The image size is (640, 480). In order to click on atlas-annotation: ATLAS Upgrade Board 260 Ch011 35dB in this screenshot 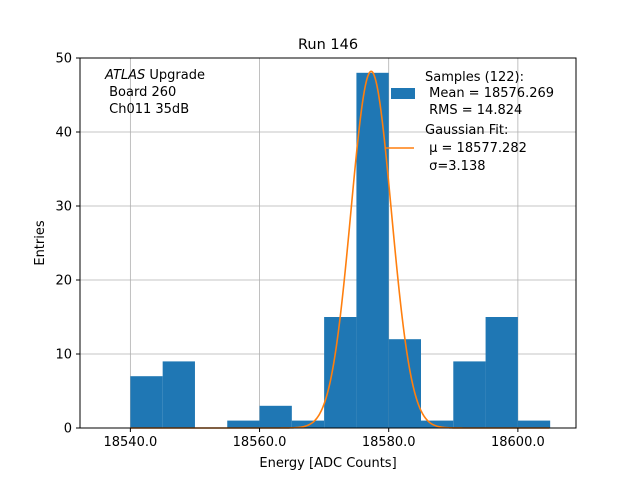, I will do `click(154, 92)`.